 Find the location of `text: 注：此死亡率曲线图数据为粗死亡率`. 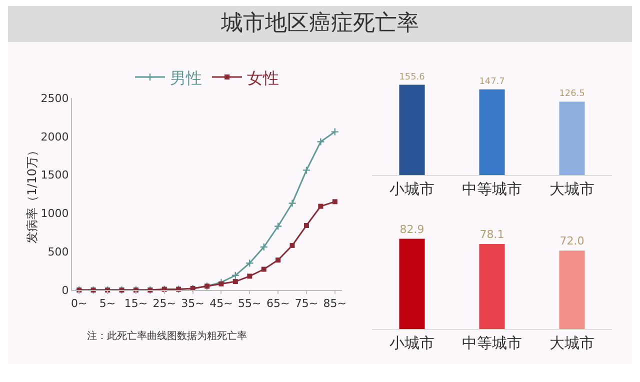

text: 注：此死亡率曲线图数据为粗死亡率 is located at coordinates (167, 336).